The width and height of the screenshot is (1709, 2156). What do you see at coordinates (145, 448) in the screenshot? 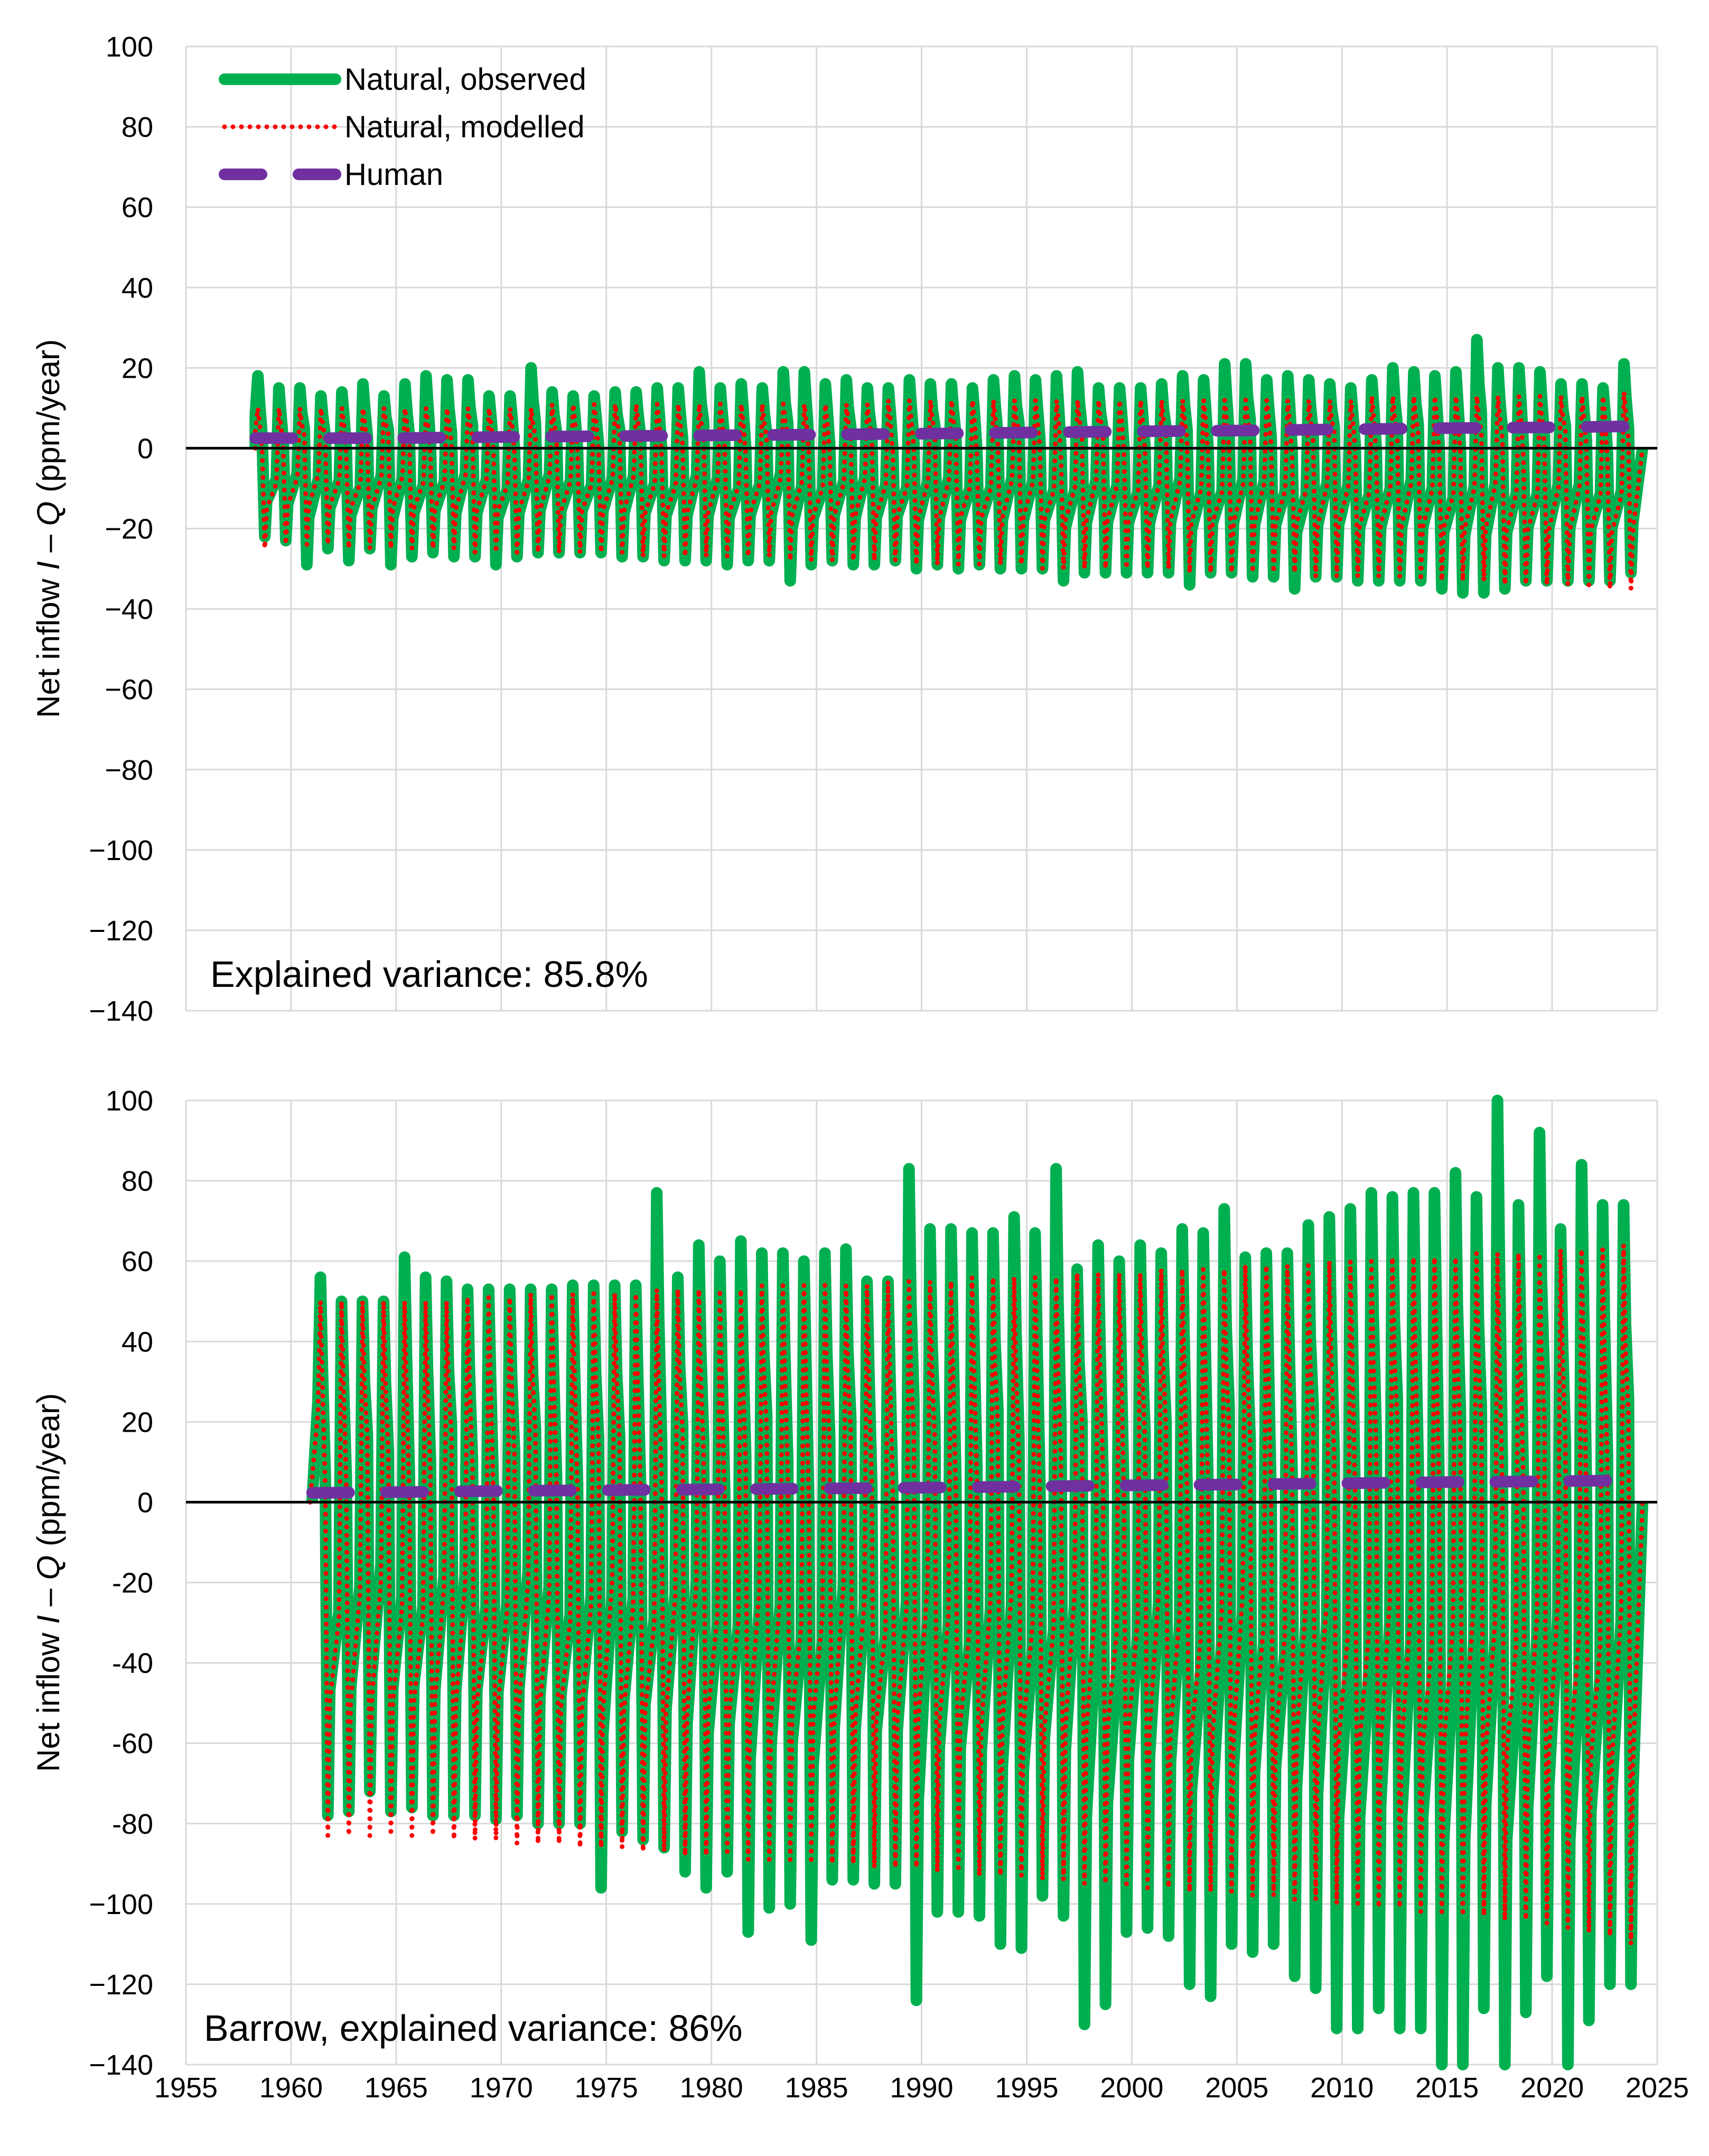
I see `top-y-tick-label: 0` at bounding box center [145, 448].